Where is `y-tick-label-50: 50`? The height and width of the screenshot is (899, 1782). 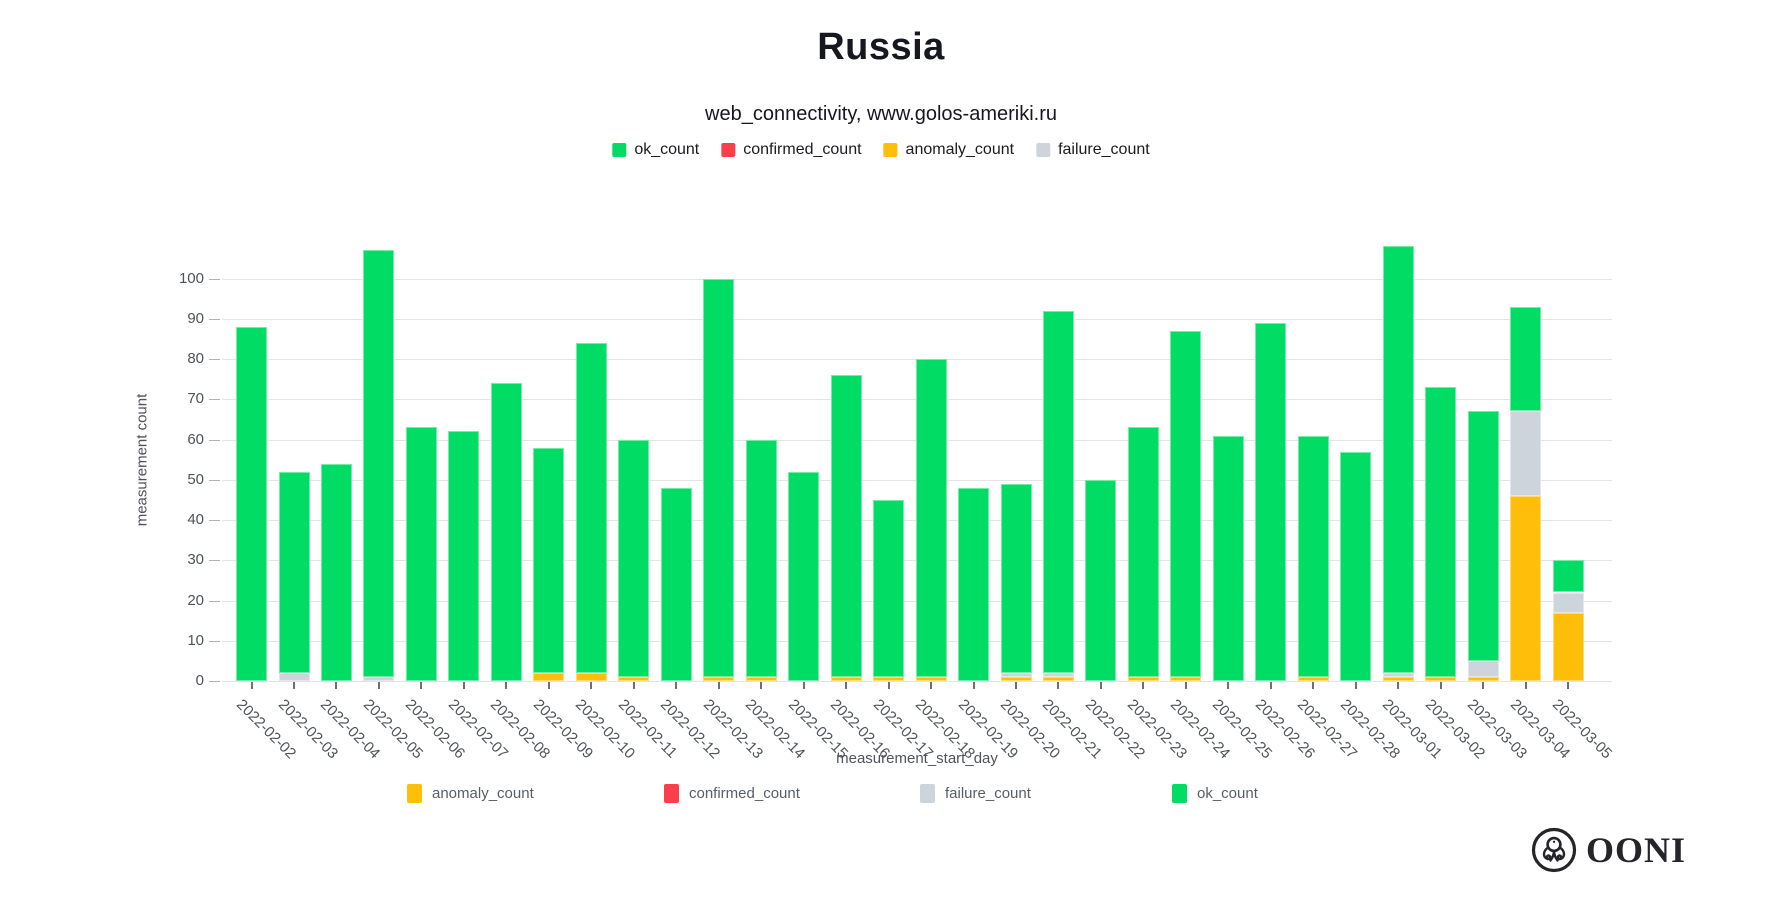 y-tick-label-50: 50 is located at coordinates (195, 479).